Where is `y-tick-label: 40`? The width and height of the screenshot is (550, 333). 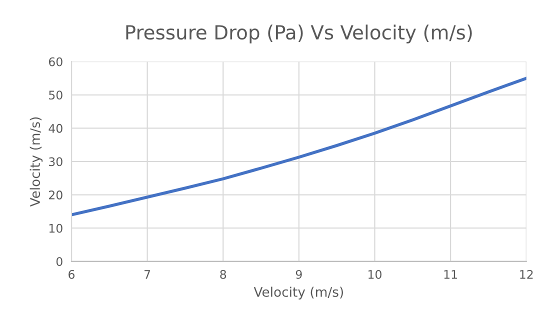 y-tick-label: 40 is located at coordinates (55, 128).